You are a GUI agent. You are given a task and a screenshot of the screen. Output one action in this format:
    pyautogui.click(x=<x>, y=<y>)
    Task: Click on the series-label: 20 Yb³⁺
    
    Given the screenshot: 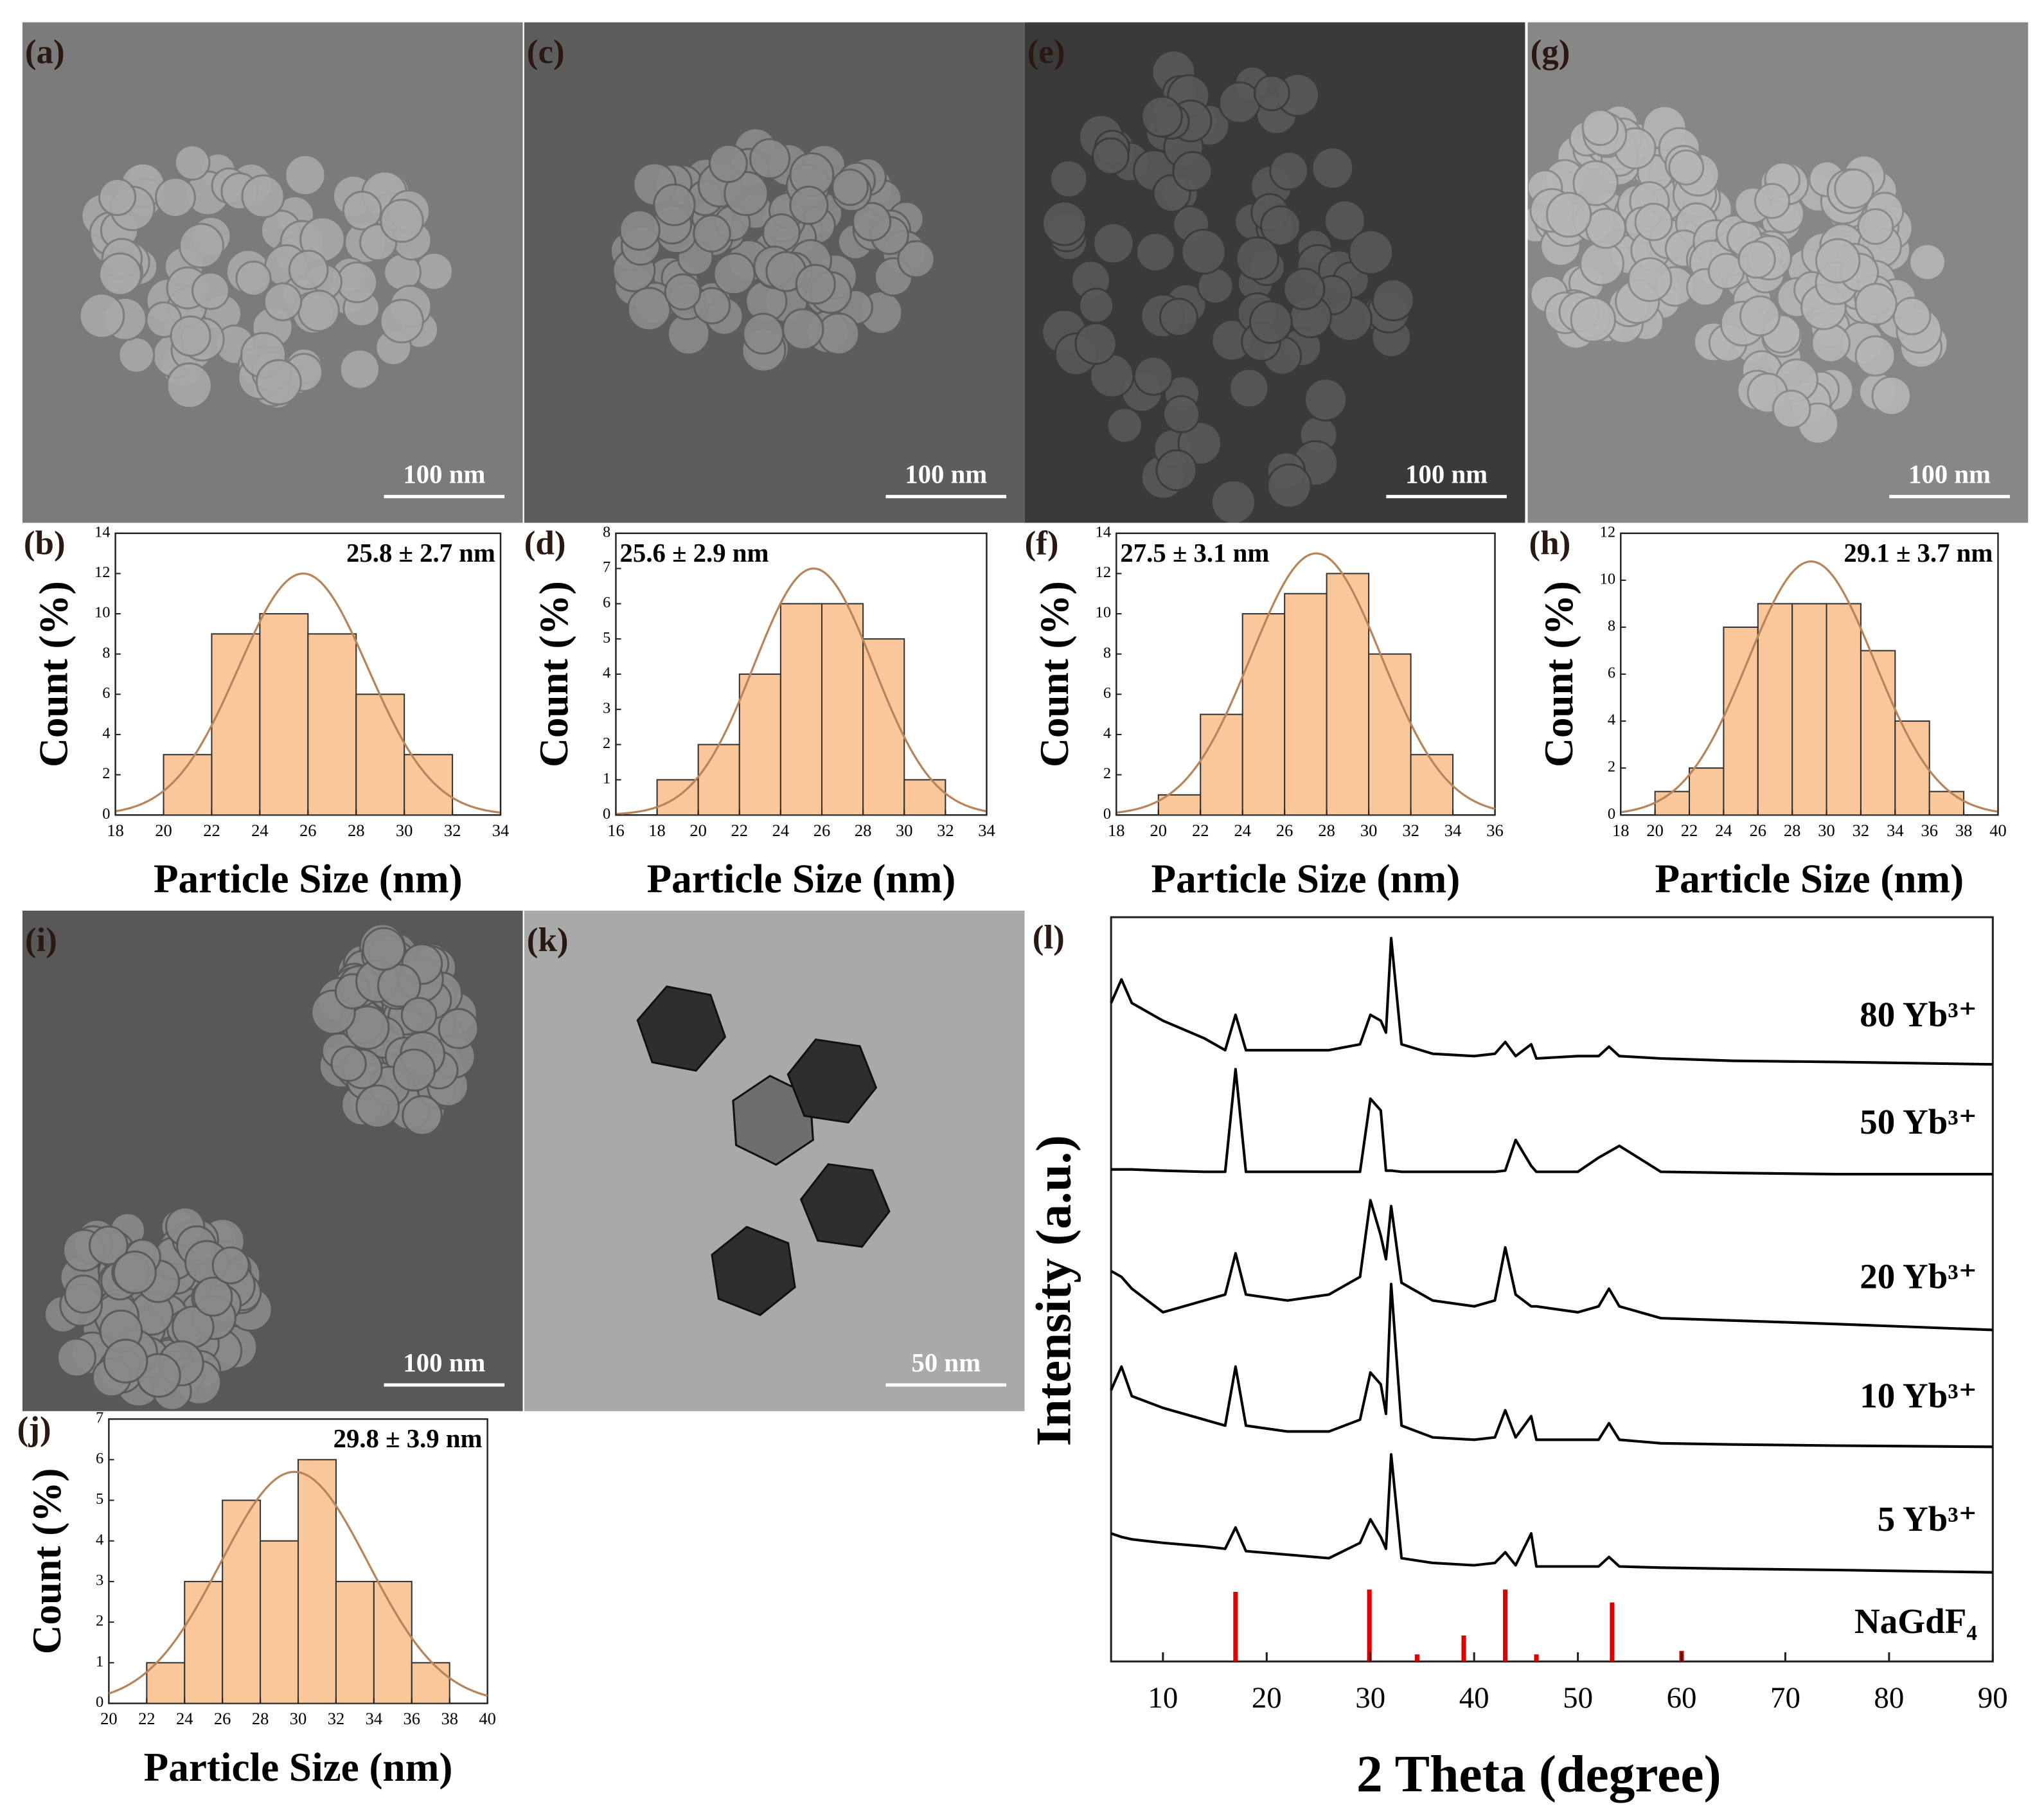 What is the action you would take?
    pyautogui.click(x=1918, y=1276)
    